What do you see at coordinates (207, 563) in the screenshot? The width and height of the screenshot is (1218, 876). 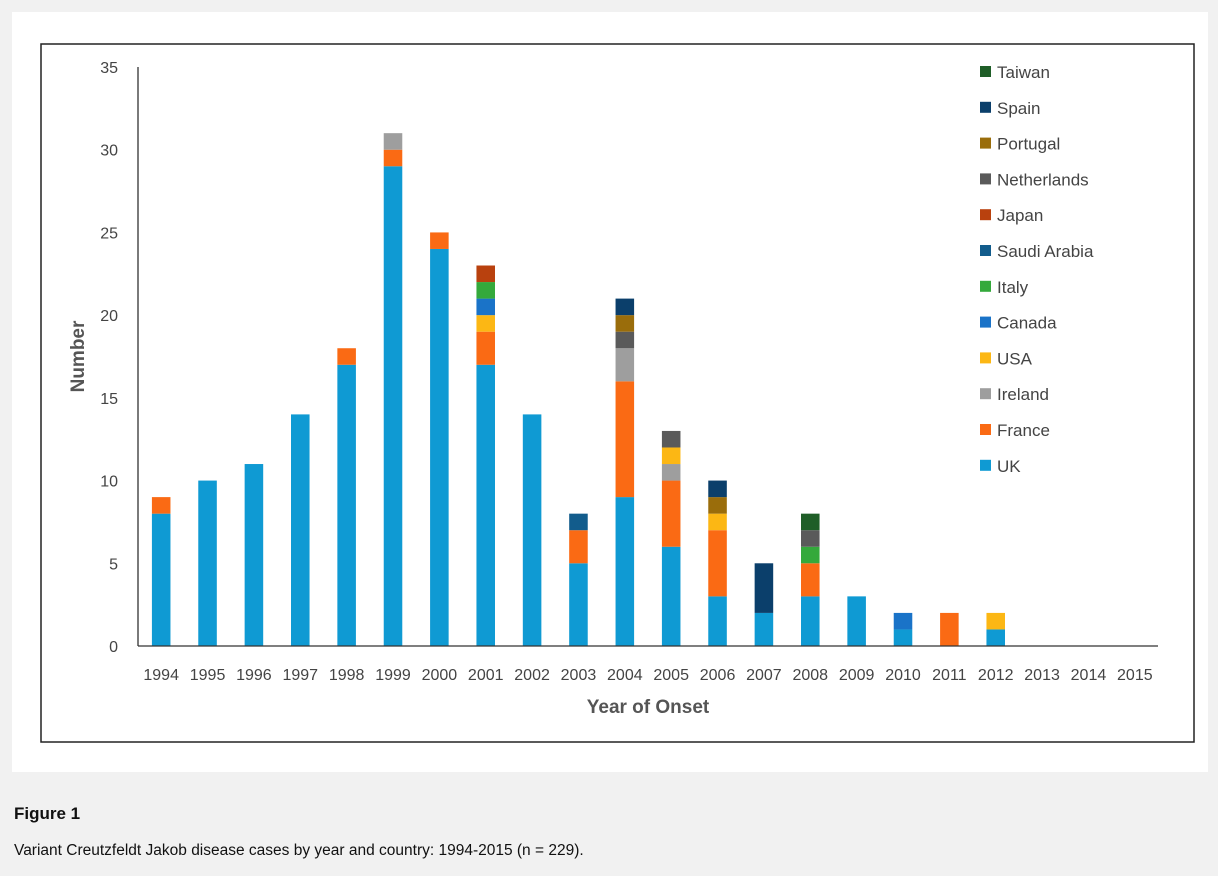 I see `bar-uk-1995` at bounding box center [207, 563].